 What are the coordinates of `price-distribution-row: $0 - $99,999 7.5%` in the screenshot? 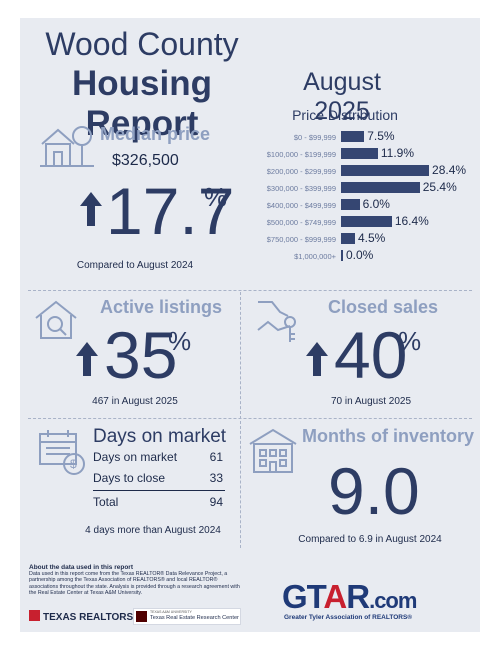 It's located at (353, 136).